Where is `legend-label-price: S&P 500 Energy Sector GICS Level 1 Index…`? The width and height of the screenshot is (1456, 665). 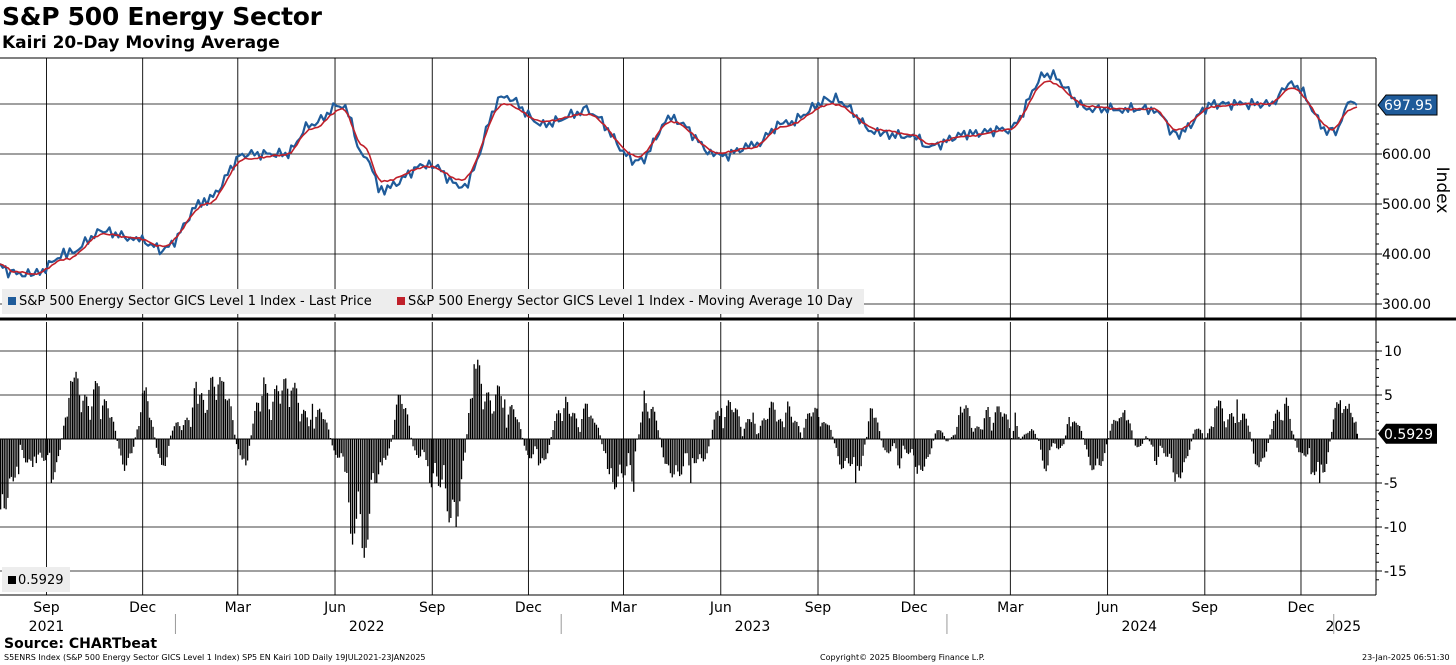 legend-label-price: S&P 500 Energy Sector GICS Level 1 Index… is located at coordinates (195, 301).